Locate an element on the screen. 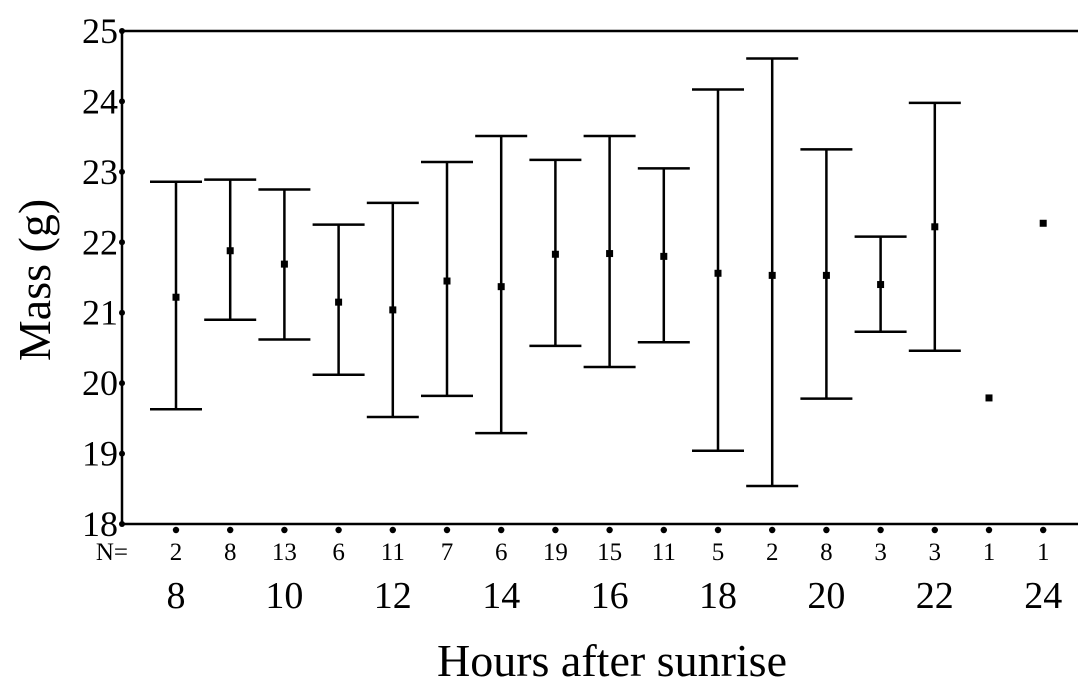  x-axis-label: Hours after sunrise is located at coordinates (612, 658).